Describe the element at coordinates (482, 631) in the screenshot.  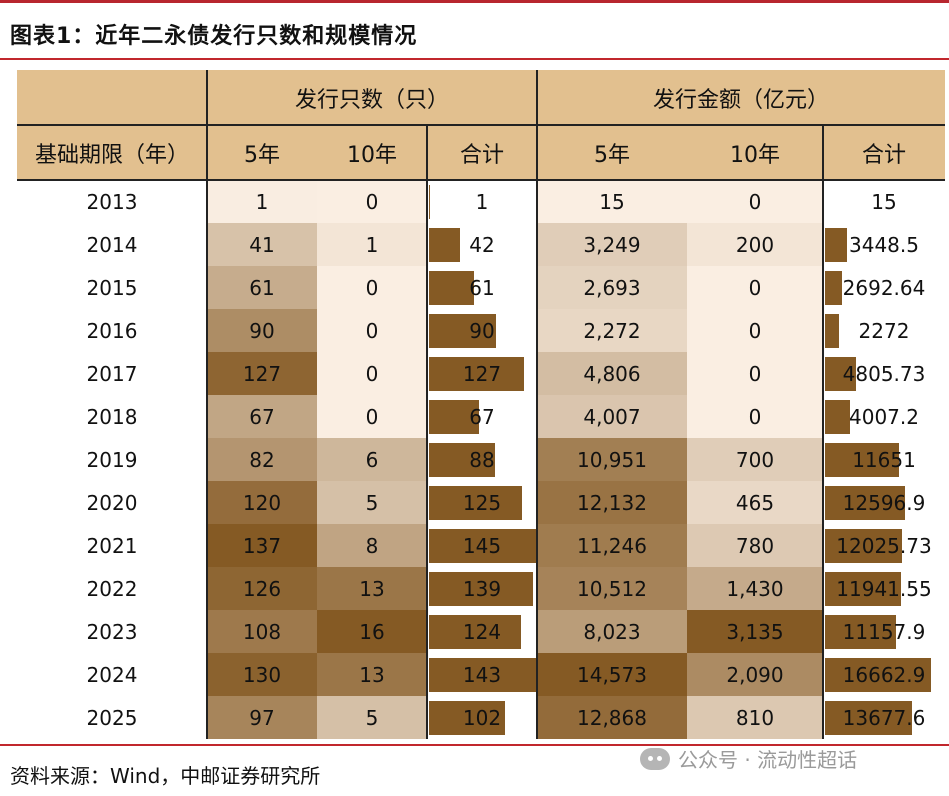
I see `count-total-value: 124` at that location.